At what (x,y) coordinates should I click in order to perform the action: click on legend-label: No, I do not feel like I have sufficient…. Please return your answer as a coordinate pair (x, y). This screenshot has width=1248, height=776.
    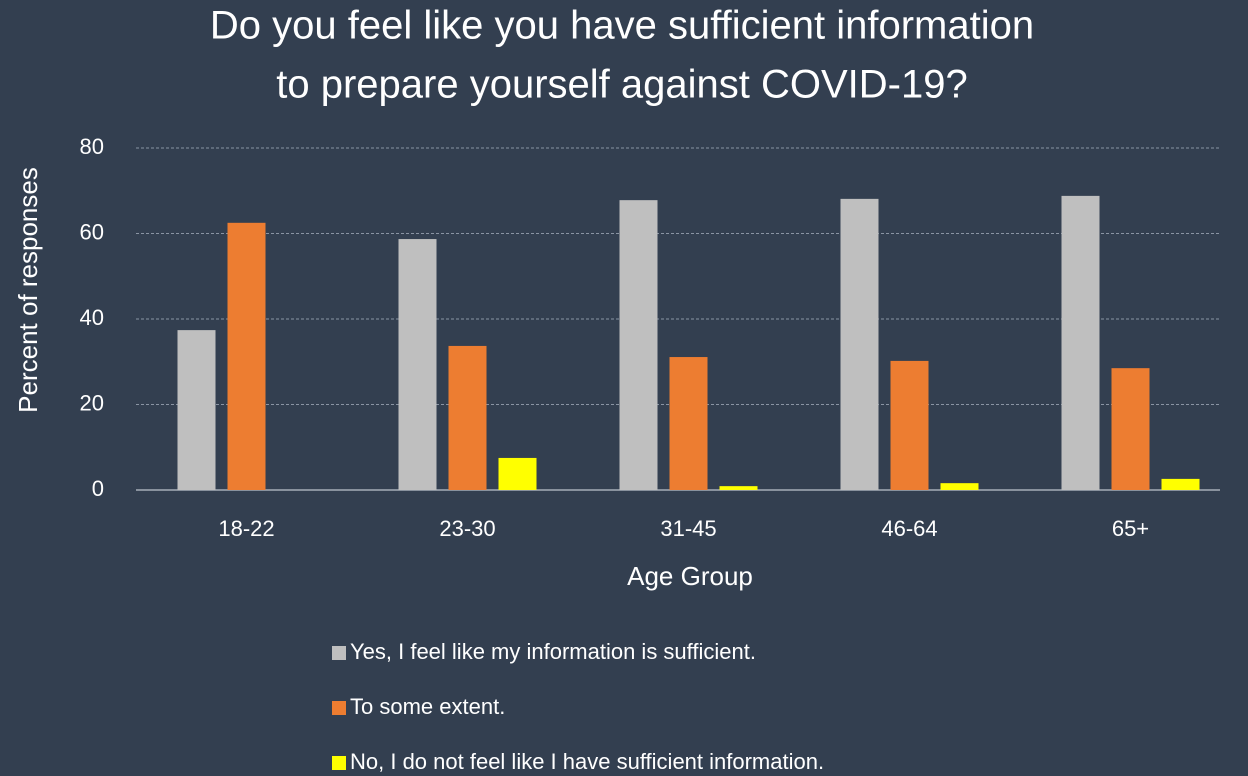
    Looking at the image, I should click on (587, 761).